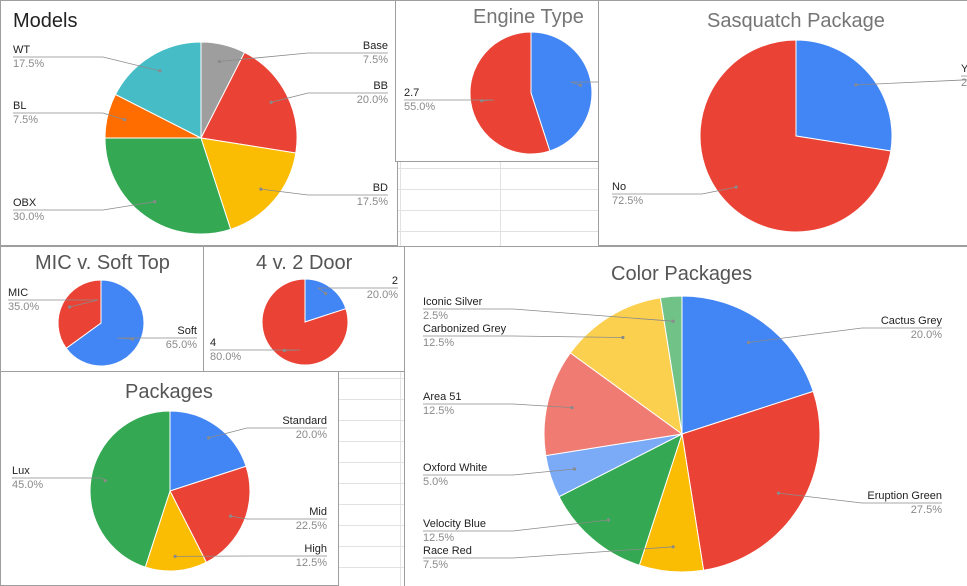 The image size is (967, 586). I want to click on color-label-carbonized-grey: Carbonized Grey, so click(465, 329).